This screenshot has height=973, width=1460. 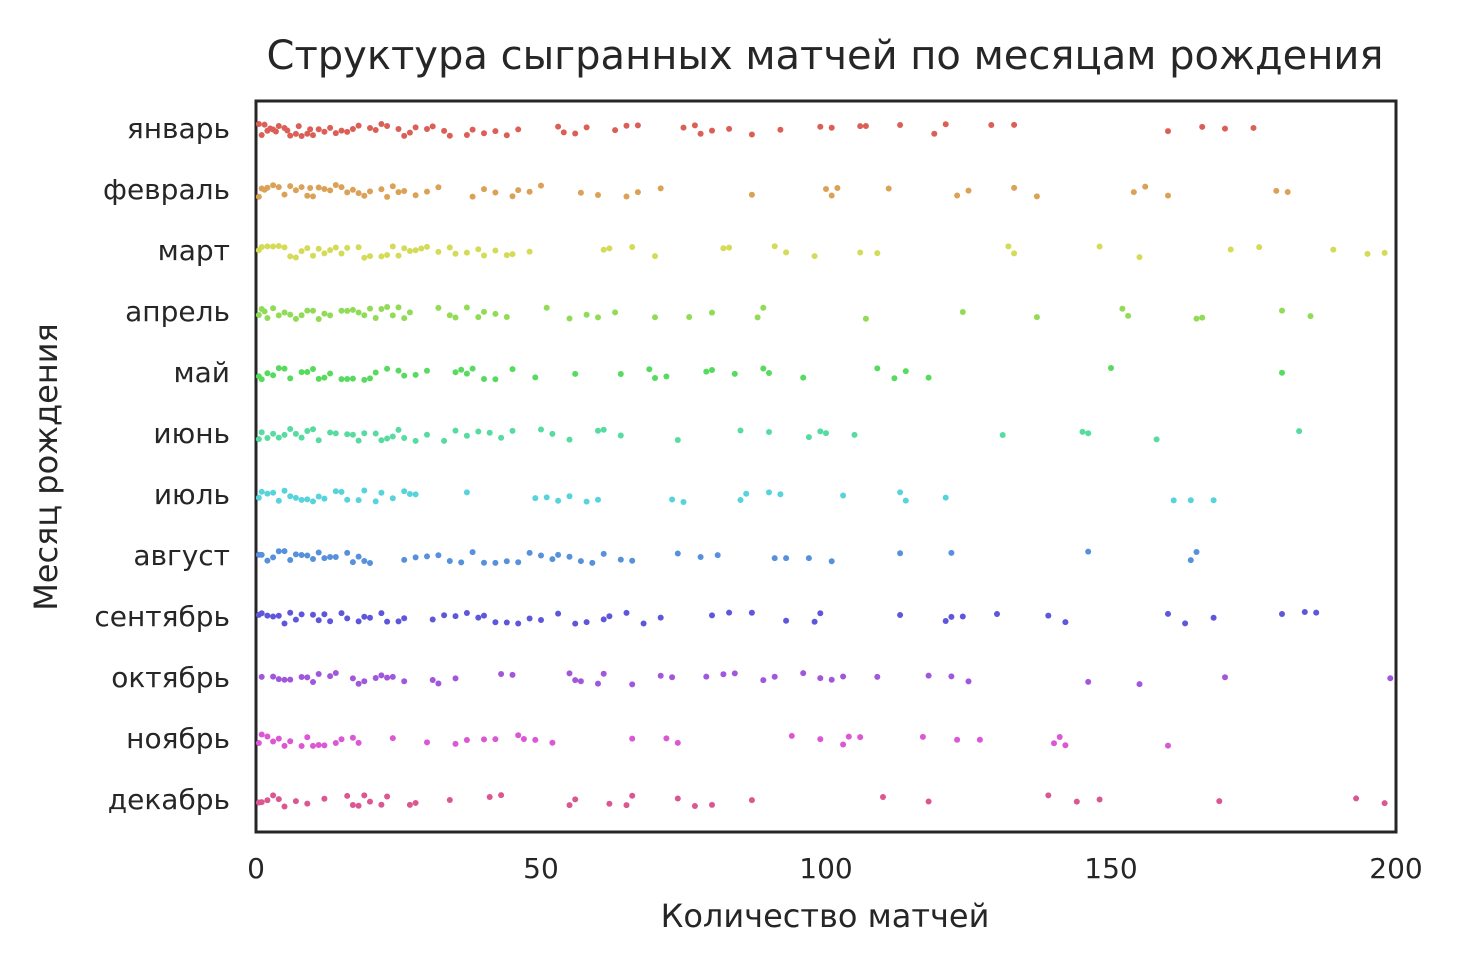 What do you see at coordinates (202, 372) in the screenshot?
I see `y-tick-label: май` at bounding box center [202, 372].